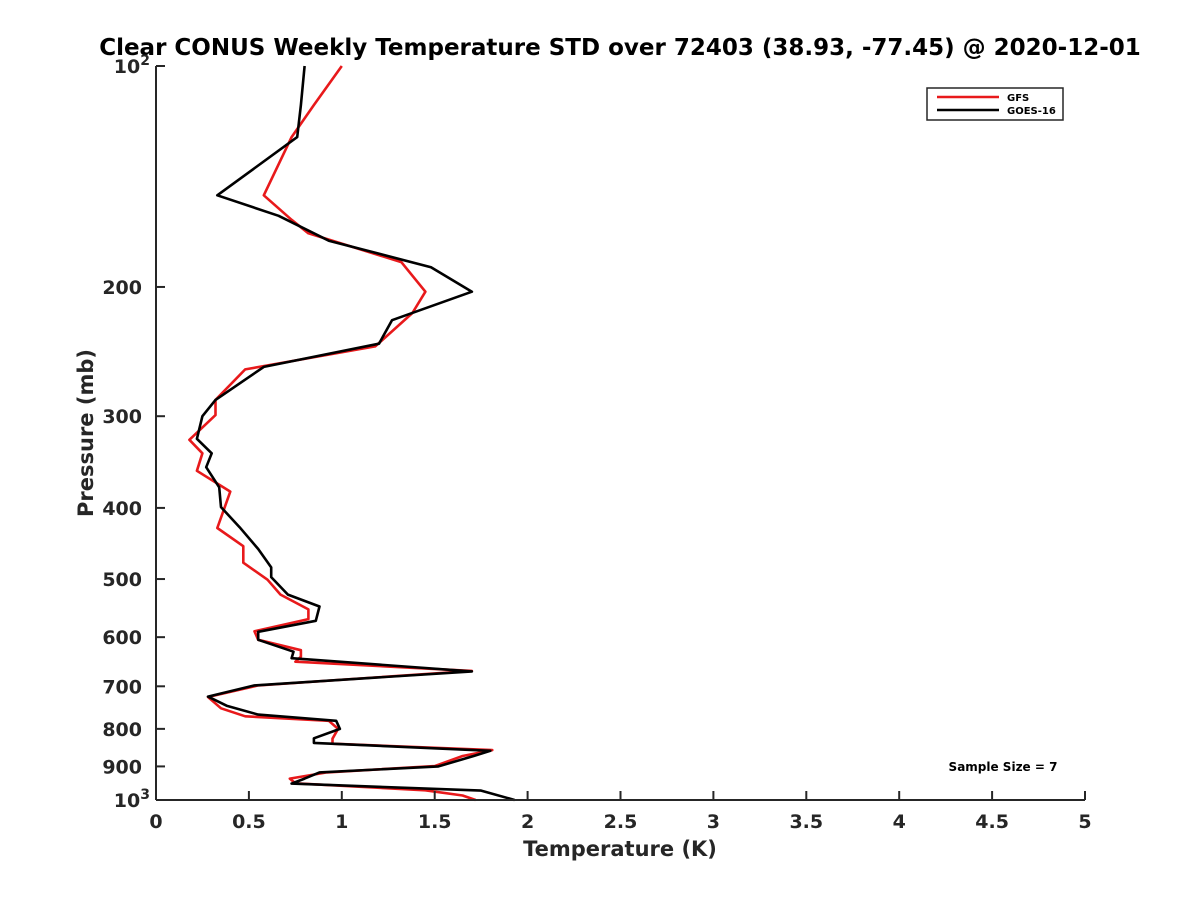  I want to click on x-tick-label: 5, so click(1084, 822).